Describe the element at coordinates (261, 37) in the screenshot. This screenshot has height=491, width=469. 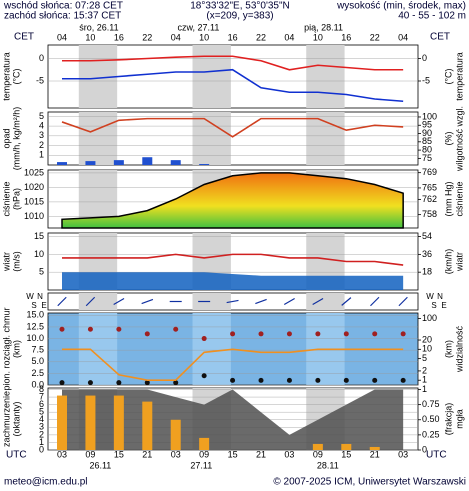
I see `top-hour: 22` at that location.